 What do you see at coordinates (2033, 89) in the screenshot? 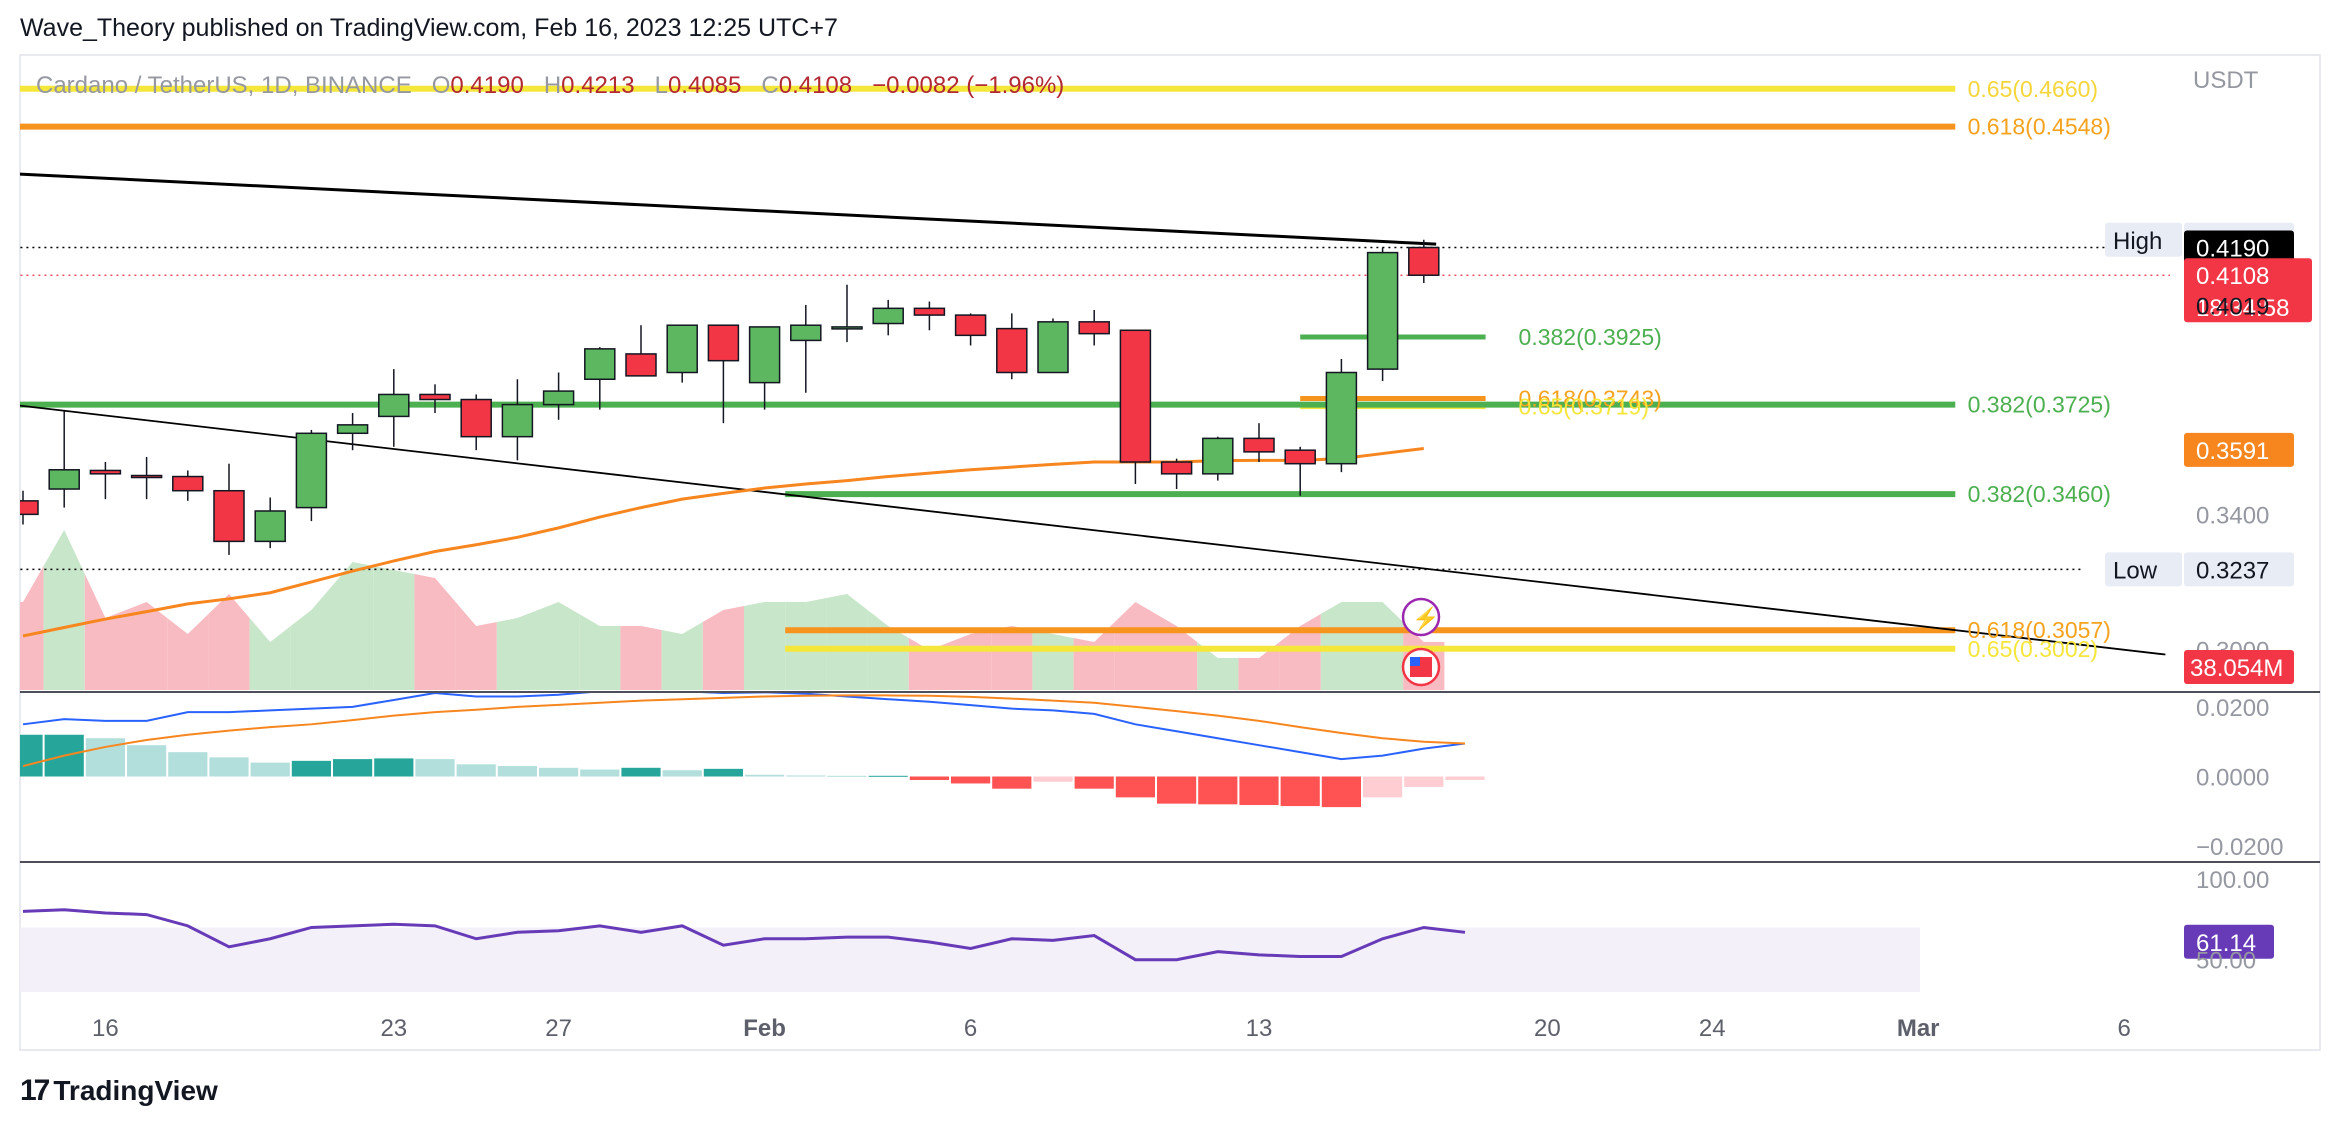
I see `fib-level-label: 0.65(0.4660)` at bounding box center [2033, 89].